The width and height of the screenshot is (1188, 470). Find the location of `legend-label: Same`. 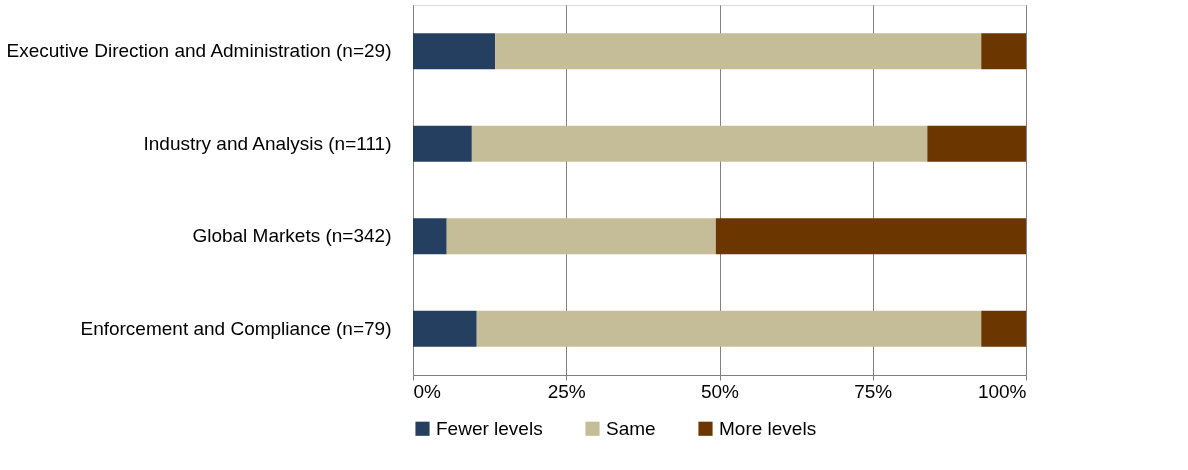

legend-label: Same is located at coordinates (631, 428).